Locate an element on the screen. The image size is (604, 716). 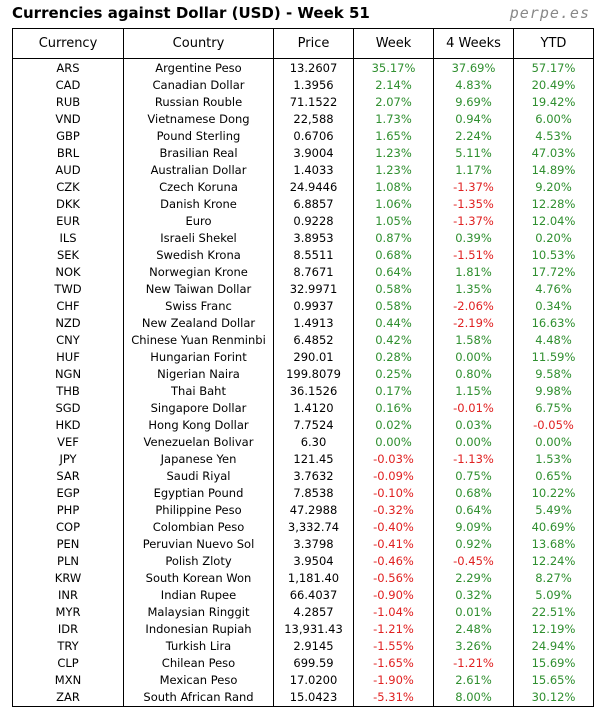
table-cell: Nigerian Naira is located at coordinates (198, 374).